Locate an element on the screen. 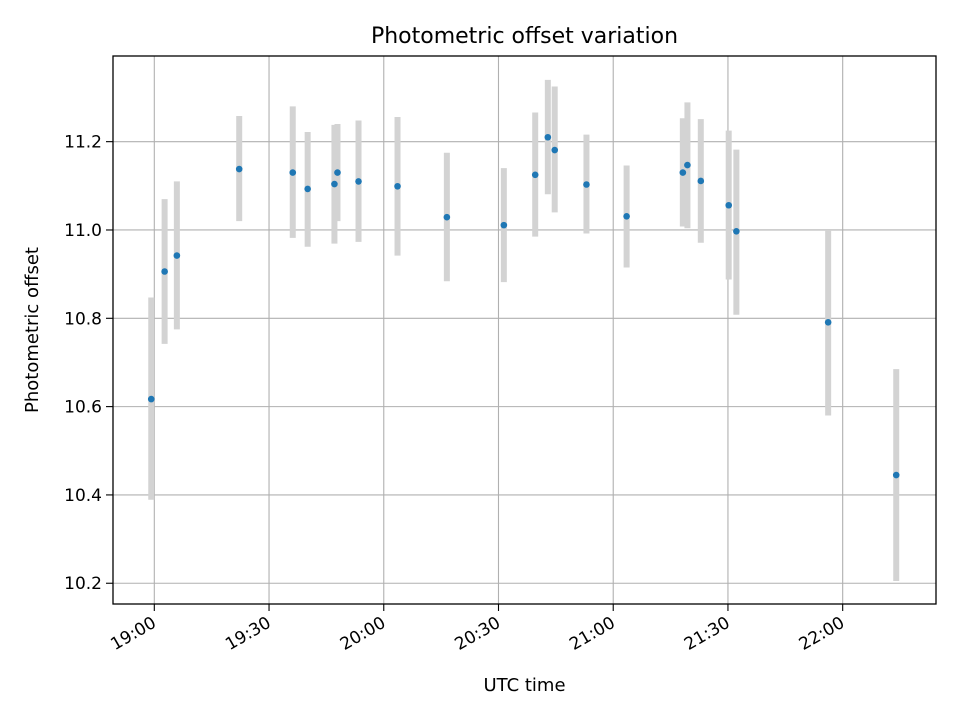  y-tick-label: 10.2 is located at coordinates (83, 584).